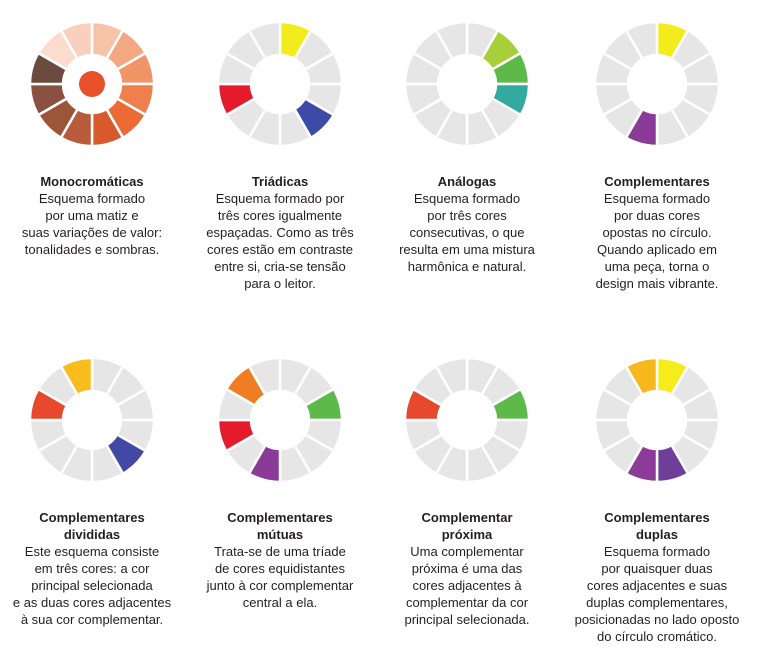 This screenshot has height=668, width=773. What do you see at coordinates (657, 215) in the screenshot?
I see `scheme-description: por duas cores` at bounding box center [657, 215].